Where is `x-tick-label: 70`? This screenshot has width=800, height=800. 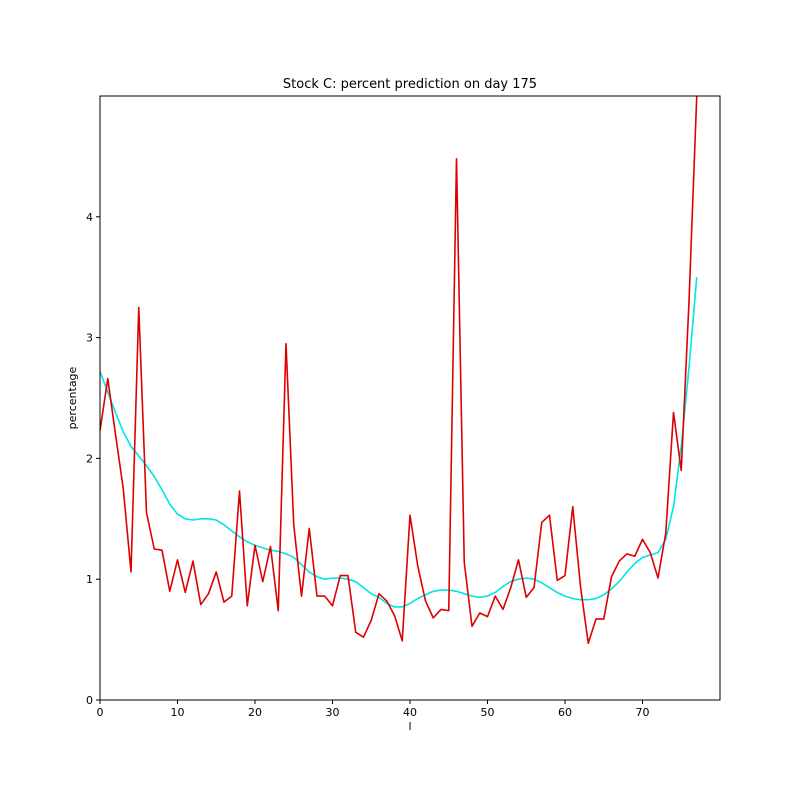 x-tick-label: 70 is located at coordinates (643, 712).